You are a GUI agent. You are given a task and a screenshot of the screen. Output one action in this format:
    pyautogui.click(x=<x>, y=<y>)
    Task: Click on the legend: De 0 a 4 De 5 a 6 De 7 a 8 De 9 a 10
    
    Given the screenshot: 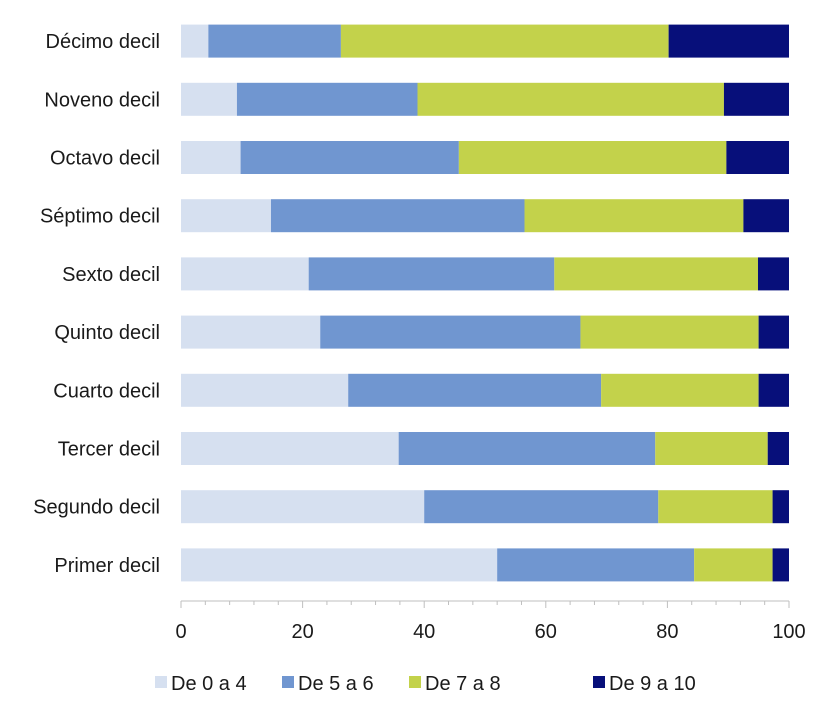 What is the action you would take?
    pyautogui.click(x=425, y=684)
    